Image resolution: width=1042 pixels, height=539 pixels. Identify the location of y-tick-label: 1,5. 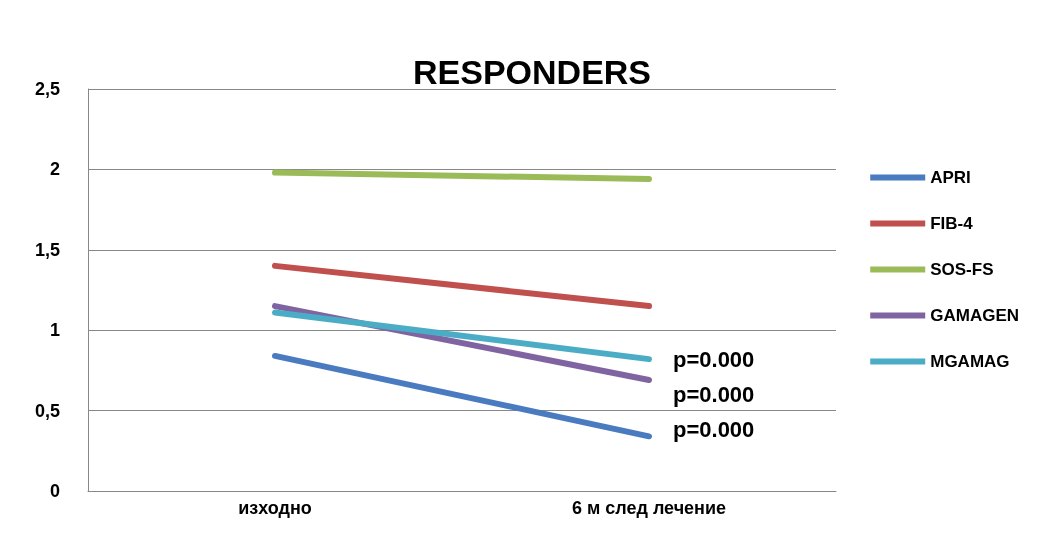
(47, 249).